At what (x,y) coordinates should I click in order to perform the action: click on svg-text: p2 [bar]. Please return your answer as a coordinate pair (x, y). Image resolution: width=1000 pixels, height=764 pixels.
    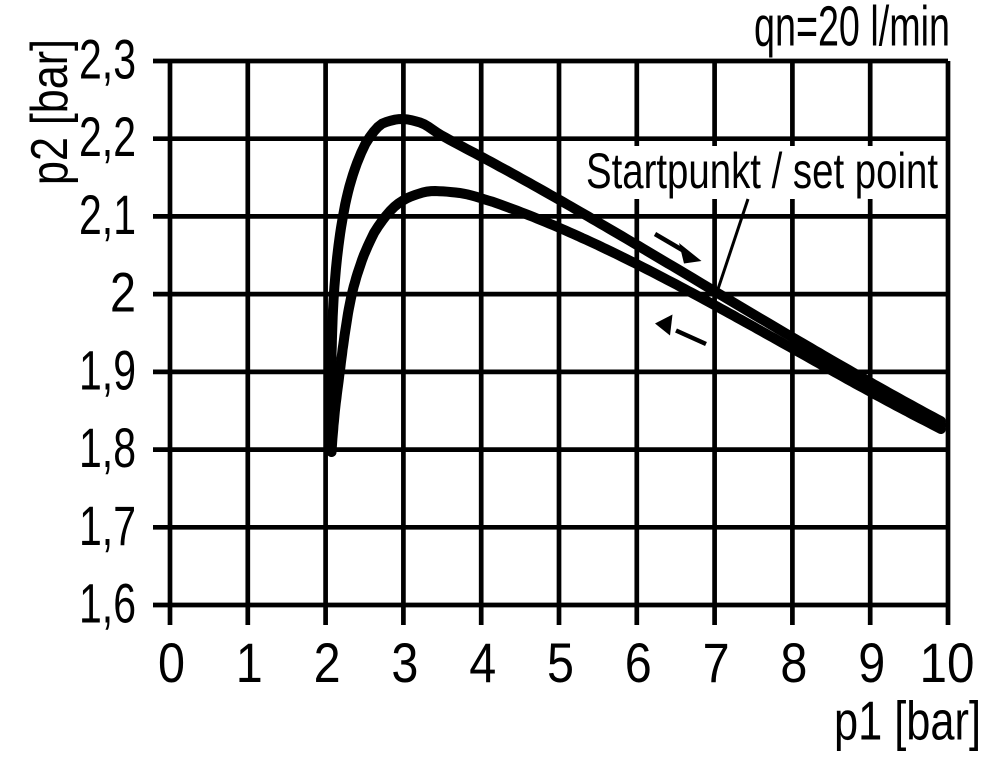
    Looking at the image, I should click on (50, 112).